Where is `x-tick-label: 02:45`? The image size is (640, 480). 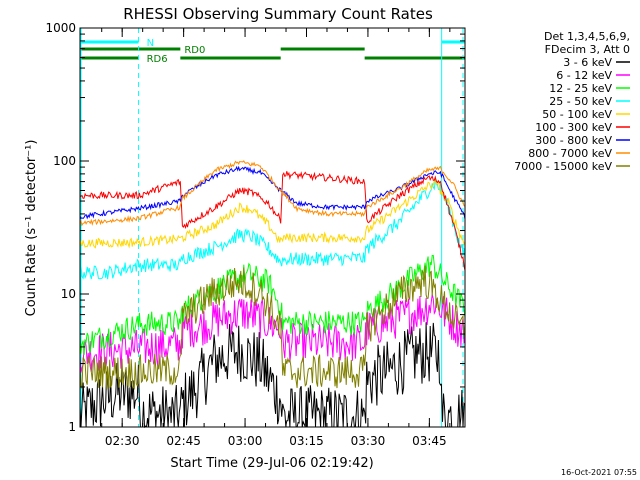
x-tick-label: 02:45 is located at coordinates (183, 441).